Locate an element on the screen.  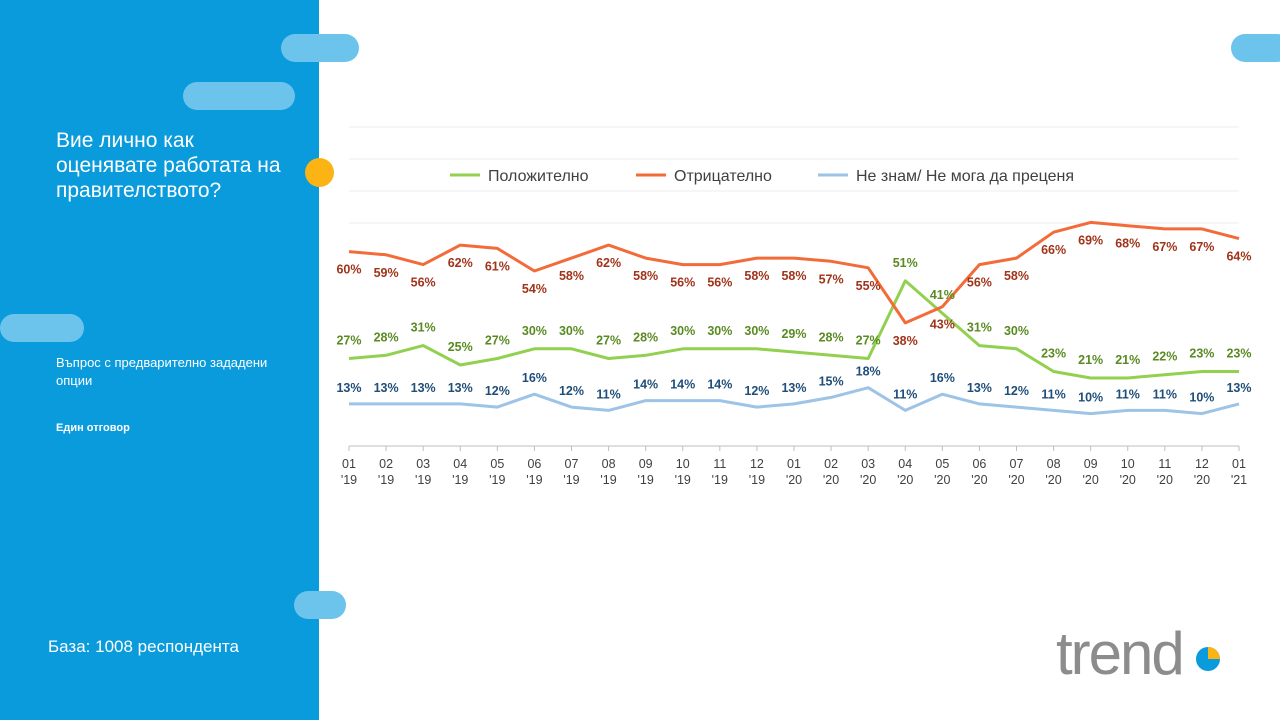
data-label: 62% is located at coordinates (460, 263).